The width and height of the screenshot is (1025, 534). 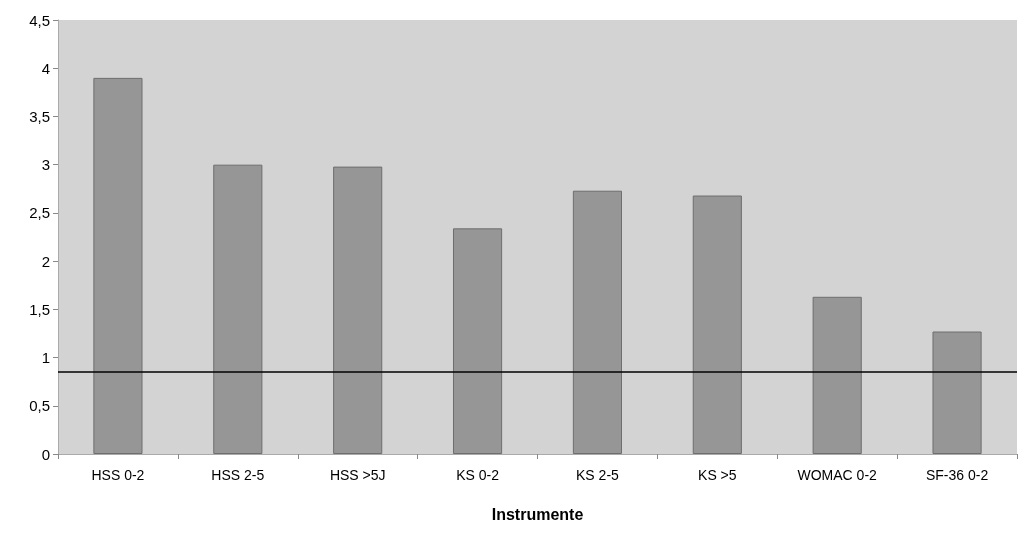 What do you see at coordinates (39, 309) in the screenshot?
I see `y-tick-label: 1,5` at bounding box center [39, 309].